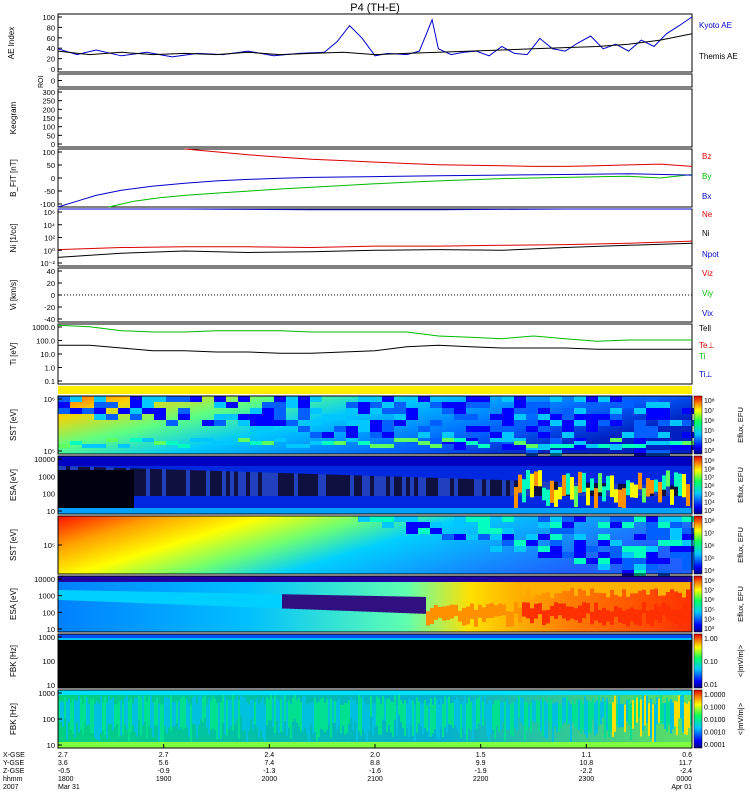 Image resolution: width=750 pixels, height=805 pixels. Describe the element at coordinates (13, 238) in the screenshot. I see `density-ylabel: Ni [1/cc]` at that location.